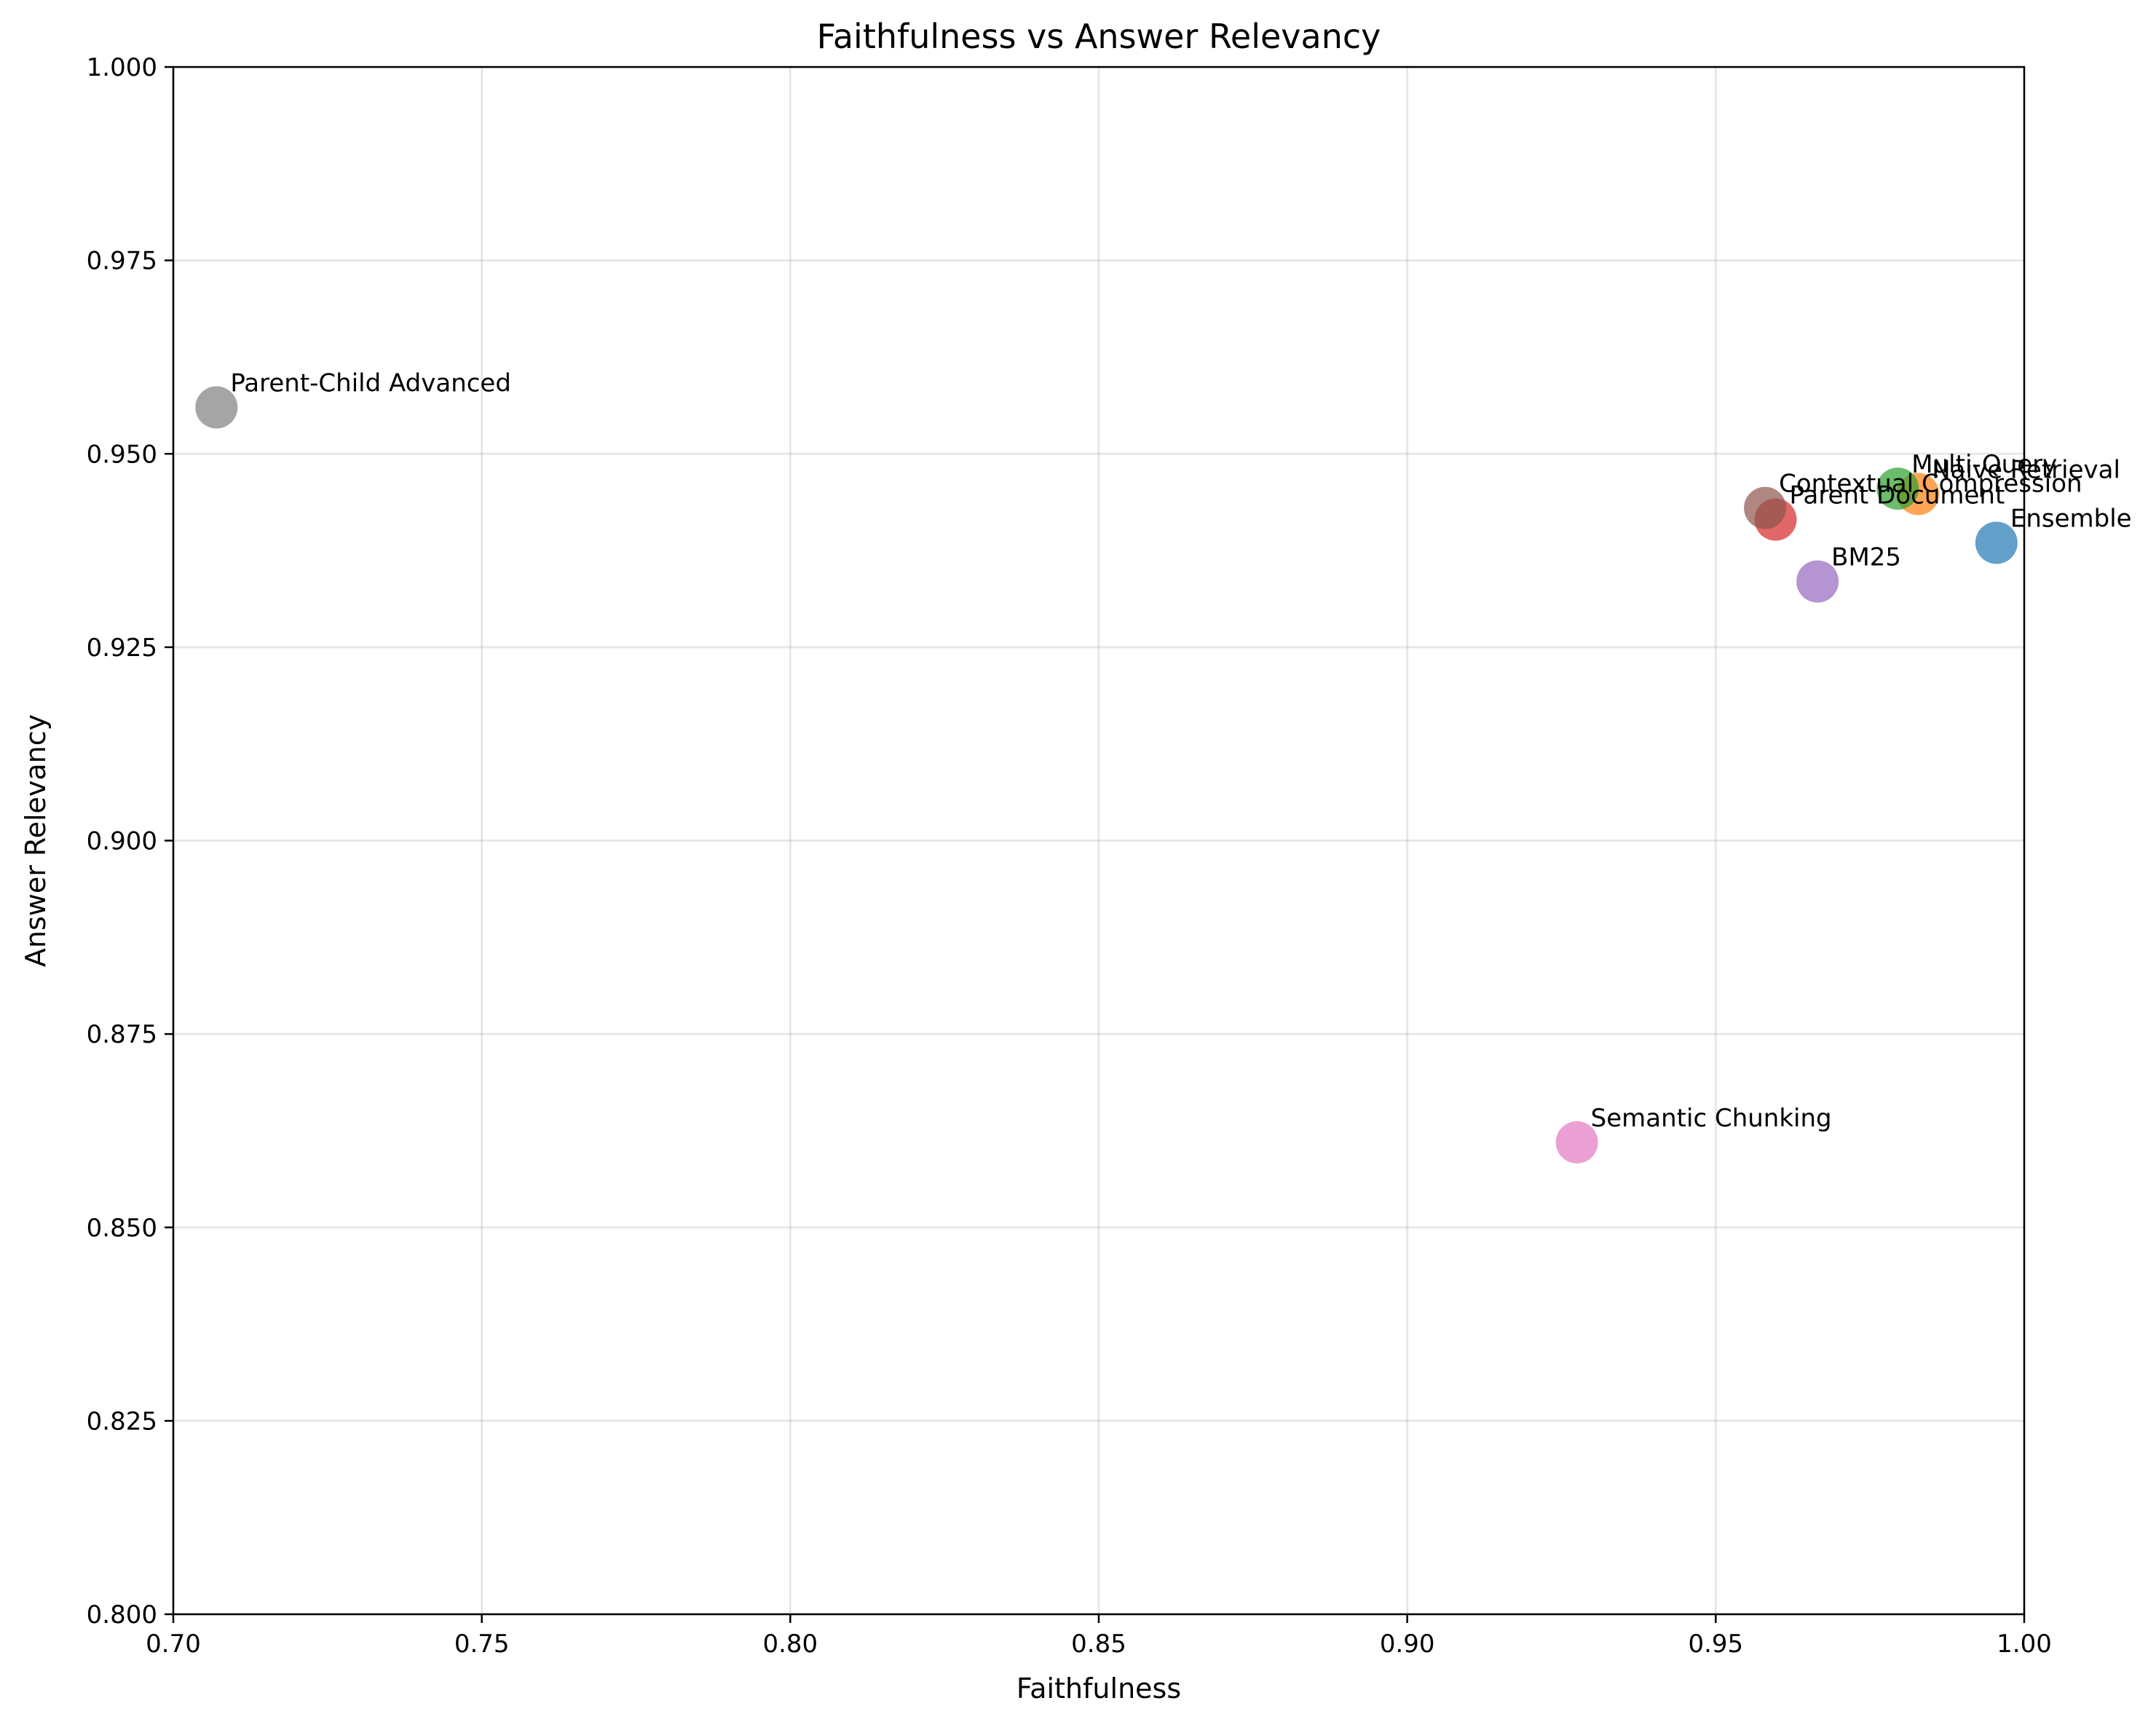  Describe the element at coordinates (1984, 464) in the screenshot. I see `point-label: Multi-Query` at that location.